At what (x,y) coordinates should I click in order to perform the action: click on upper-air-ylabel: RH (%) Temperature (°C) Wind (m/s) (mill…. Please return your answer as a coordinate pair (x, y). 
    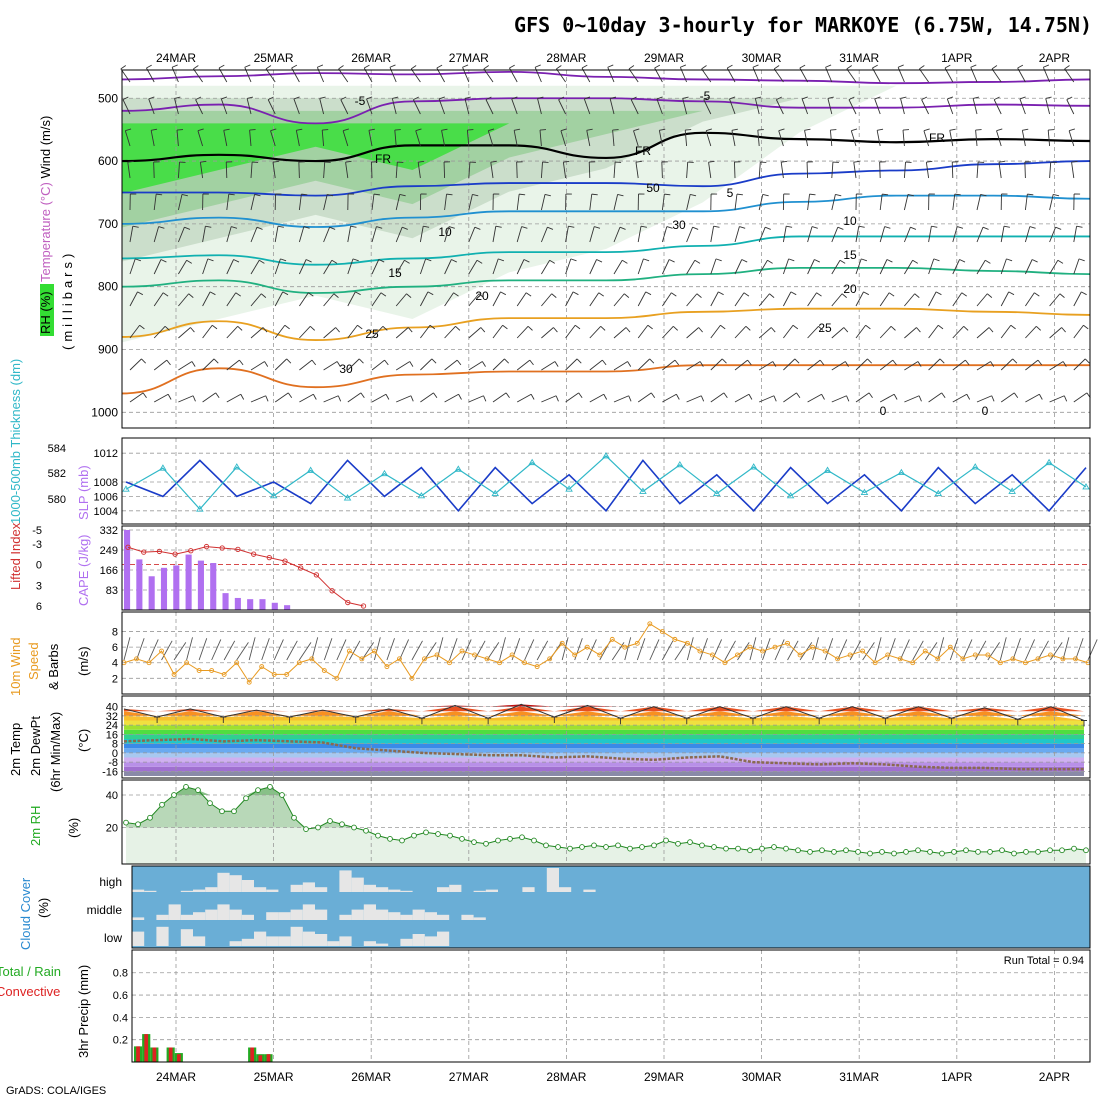
    Looking at the image, I should click on (56, 233).